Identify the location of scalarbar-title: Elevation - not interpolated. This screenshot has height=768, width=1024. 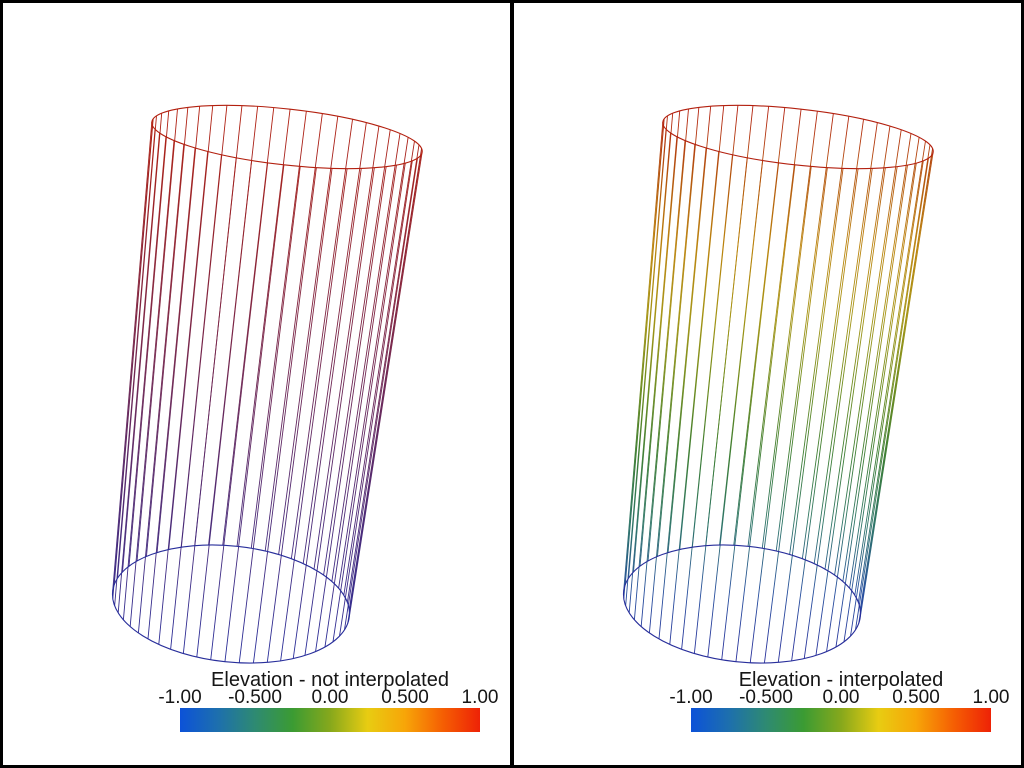
(330, 680).